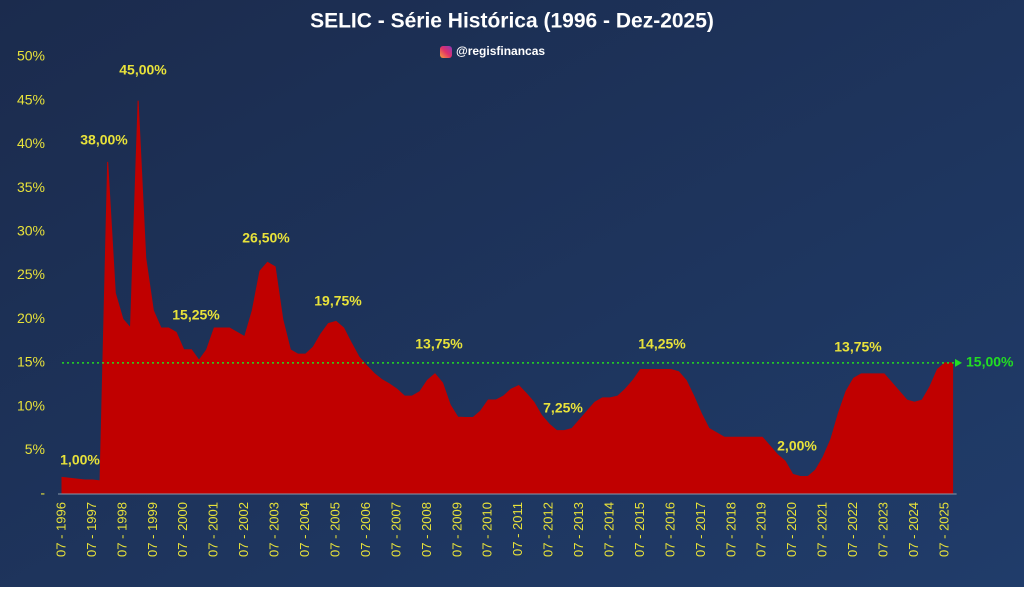 The width and height of the screenshot is (1024, 592). Describe the element at coordinates (334, 529) in the screenshot. I see `x-tick-label: 07 - 2005` at that location.